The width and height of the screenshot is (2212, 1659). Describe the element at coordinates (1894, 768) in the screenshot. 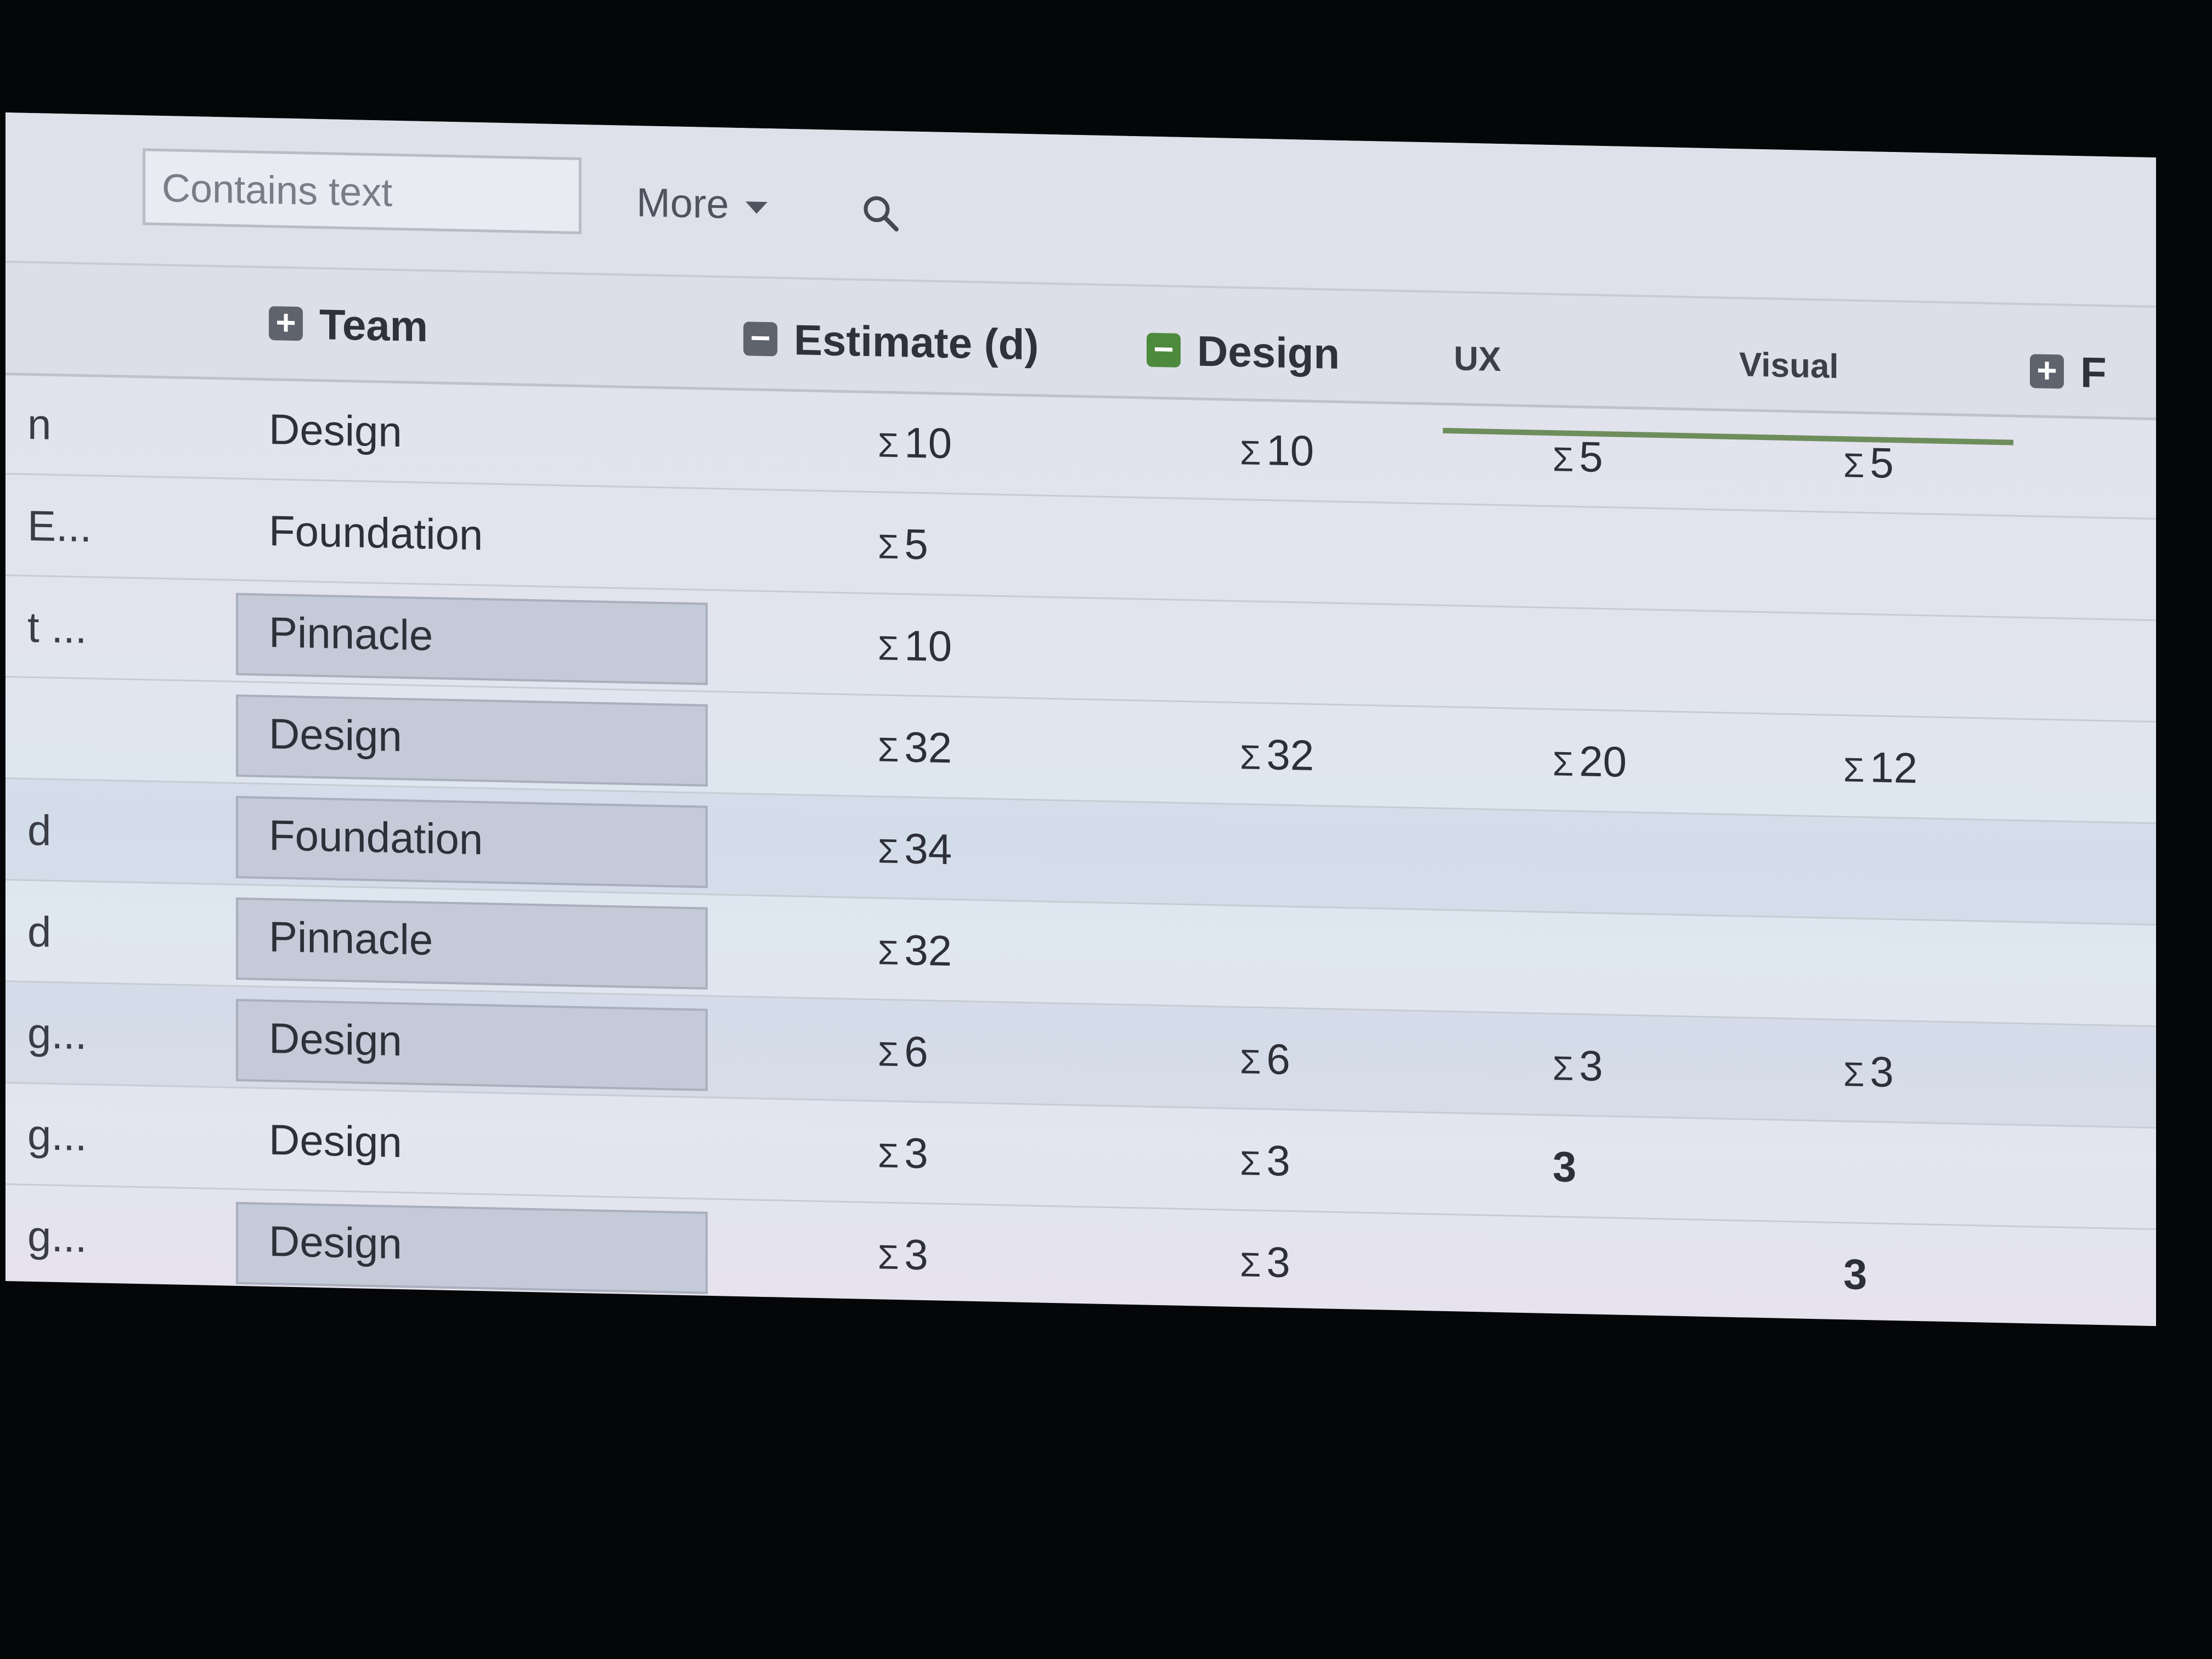

I see `visual-cell-value: 12` at that location.